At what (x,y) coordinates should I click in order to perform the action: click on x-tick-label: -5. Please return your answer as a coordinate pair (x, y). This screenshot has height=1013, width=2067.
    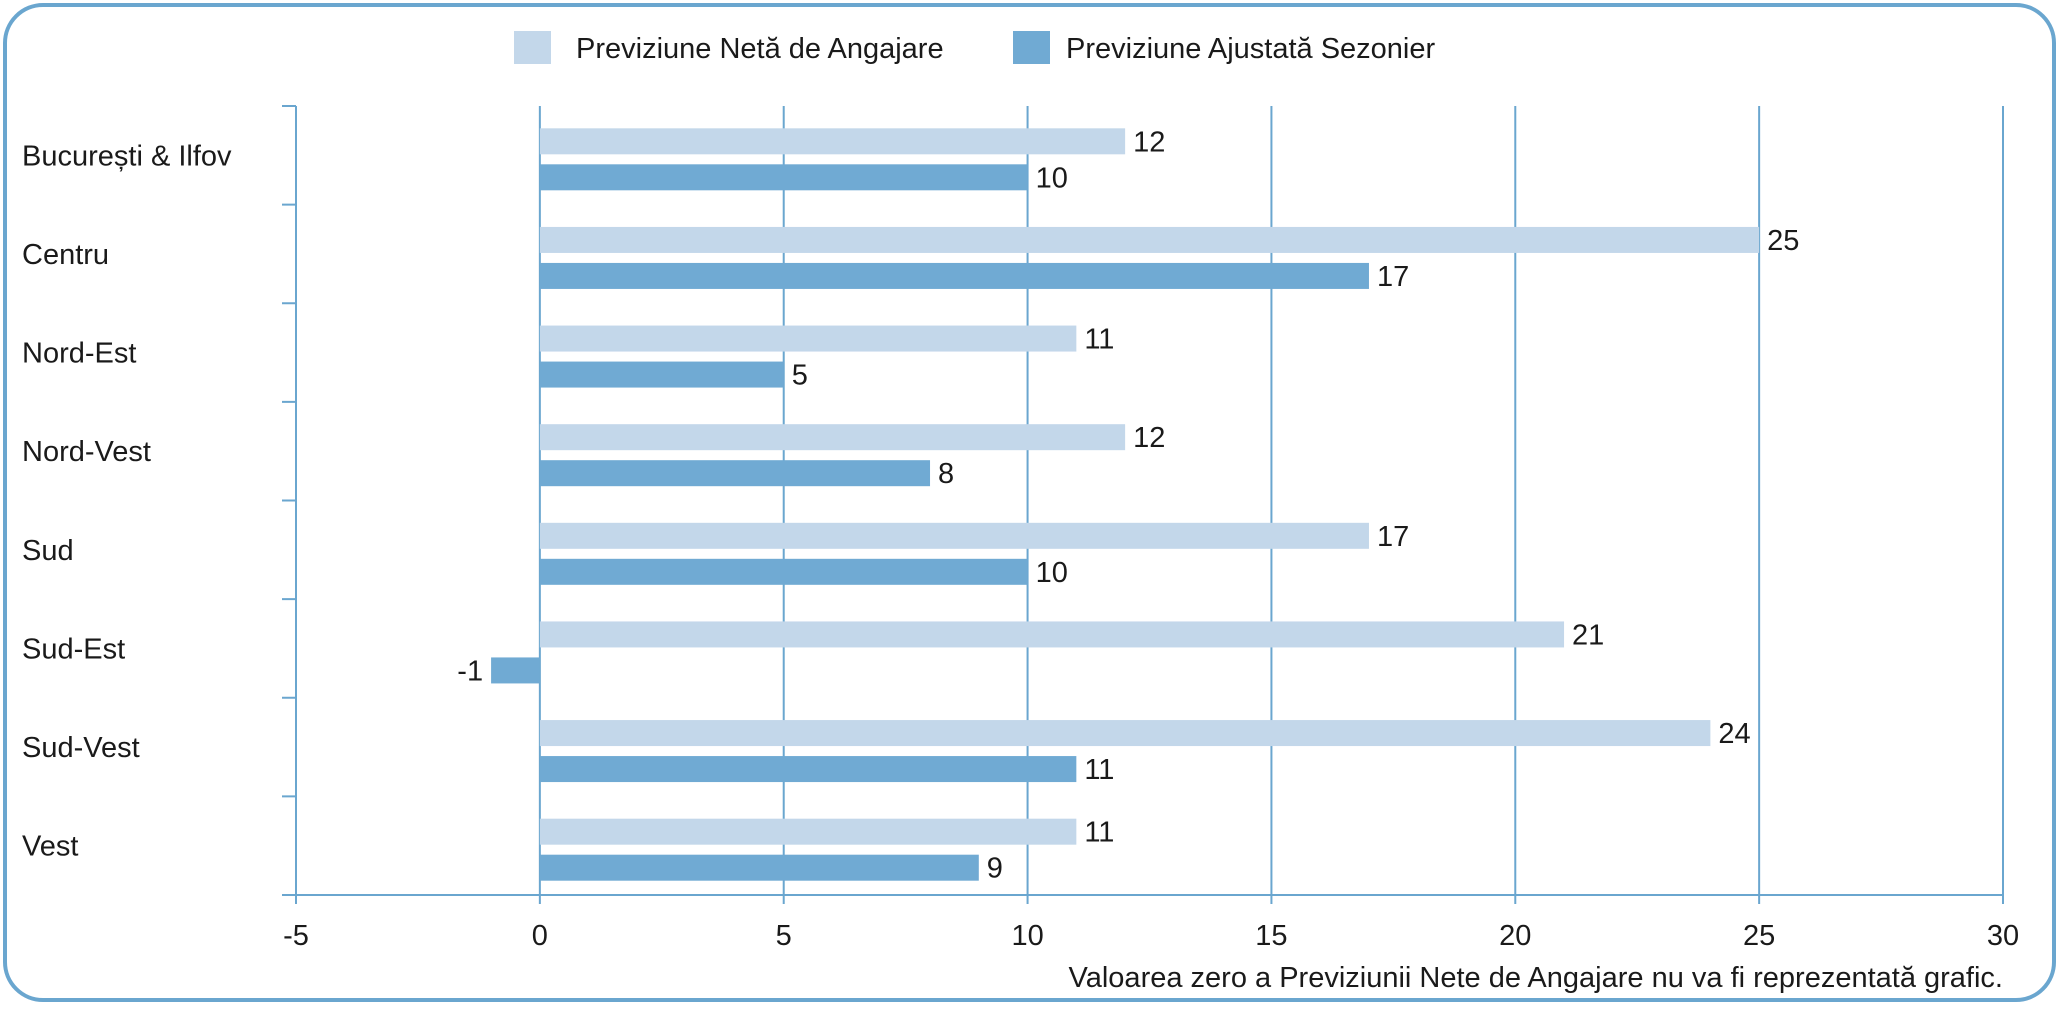
    Looking at the image, I should click on (296, 936).